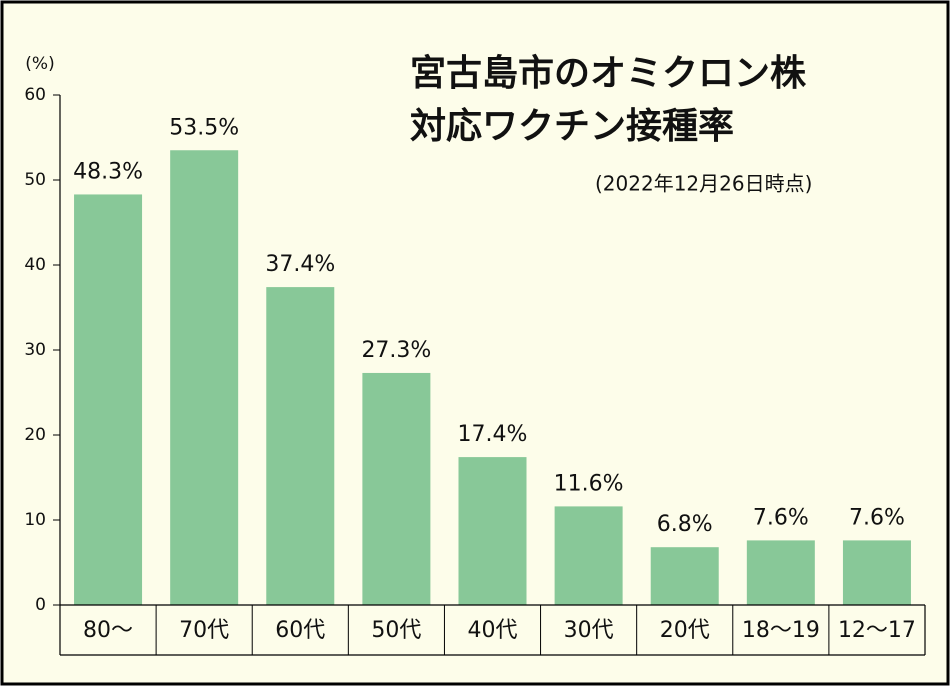  Describe the element at coordinates (35, 520) in the screenshot. I see `y-tick-label: 10` at that location.